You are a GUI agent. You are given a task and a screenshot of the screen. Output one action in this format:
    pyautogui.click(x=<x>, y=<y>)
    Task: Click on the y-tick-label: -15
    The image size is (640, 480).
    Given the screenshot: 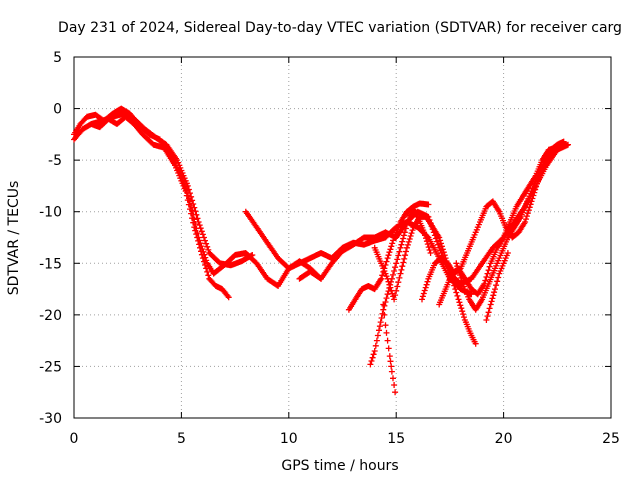 What is the action you would take?
    pyautogui.click(x=50, y=264)
    